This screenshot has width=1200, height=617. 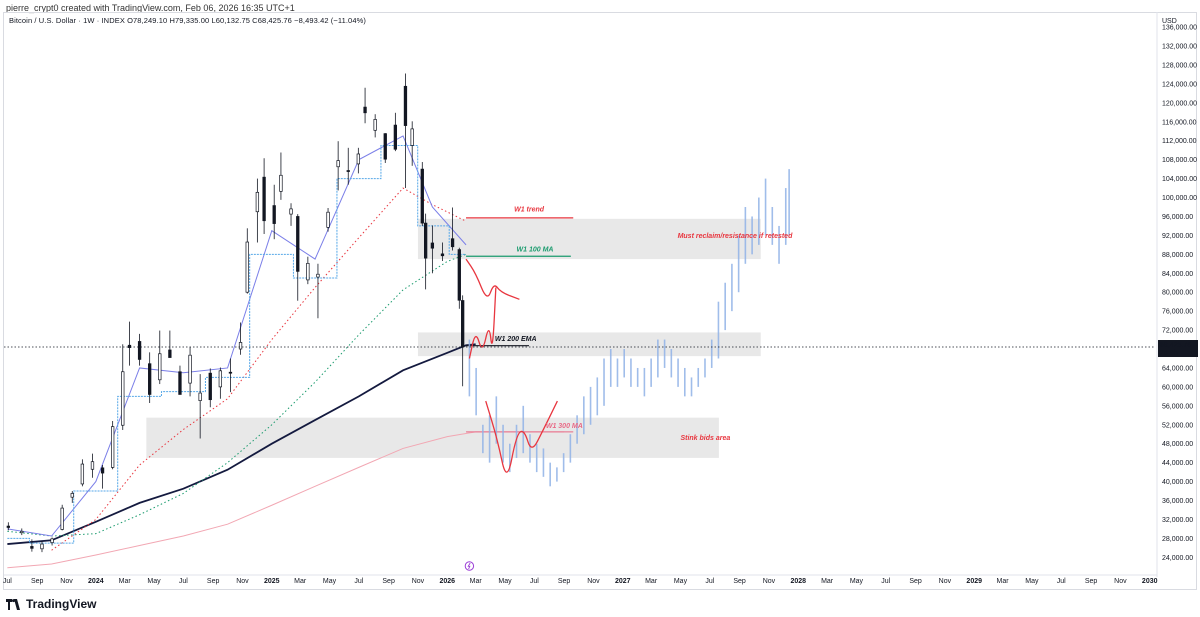 What do you see at coordinates (1177, 444) in the screenshot?
I see `y-tick-label: 48,000.00` at bounding box center [1177, 444].